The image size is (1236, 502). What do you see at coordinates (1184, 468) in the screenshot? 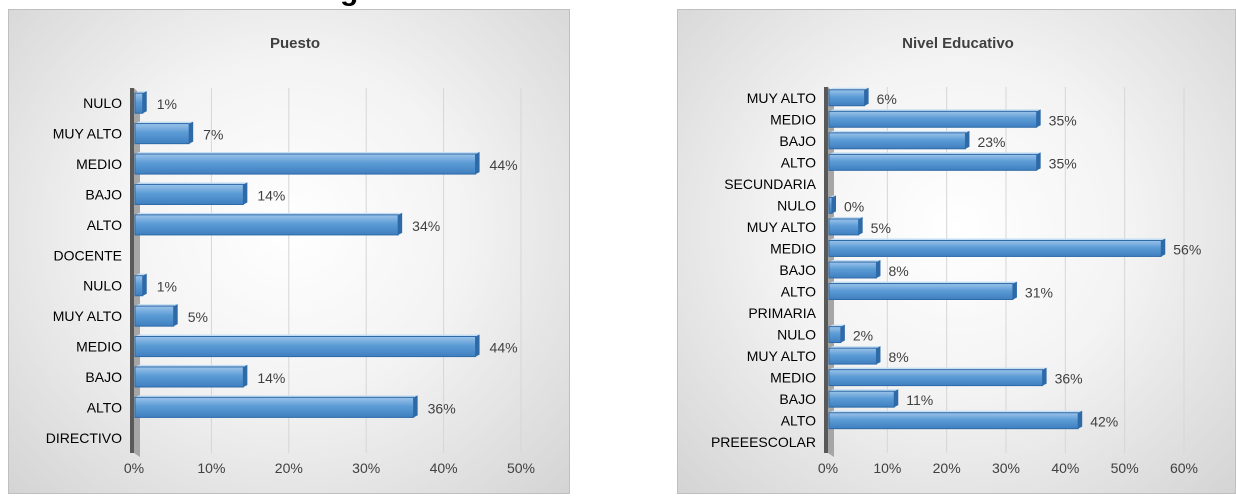
I see `x-tick-label: 60%` at bounding box center [1184, 468].